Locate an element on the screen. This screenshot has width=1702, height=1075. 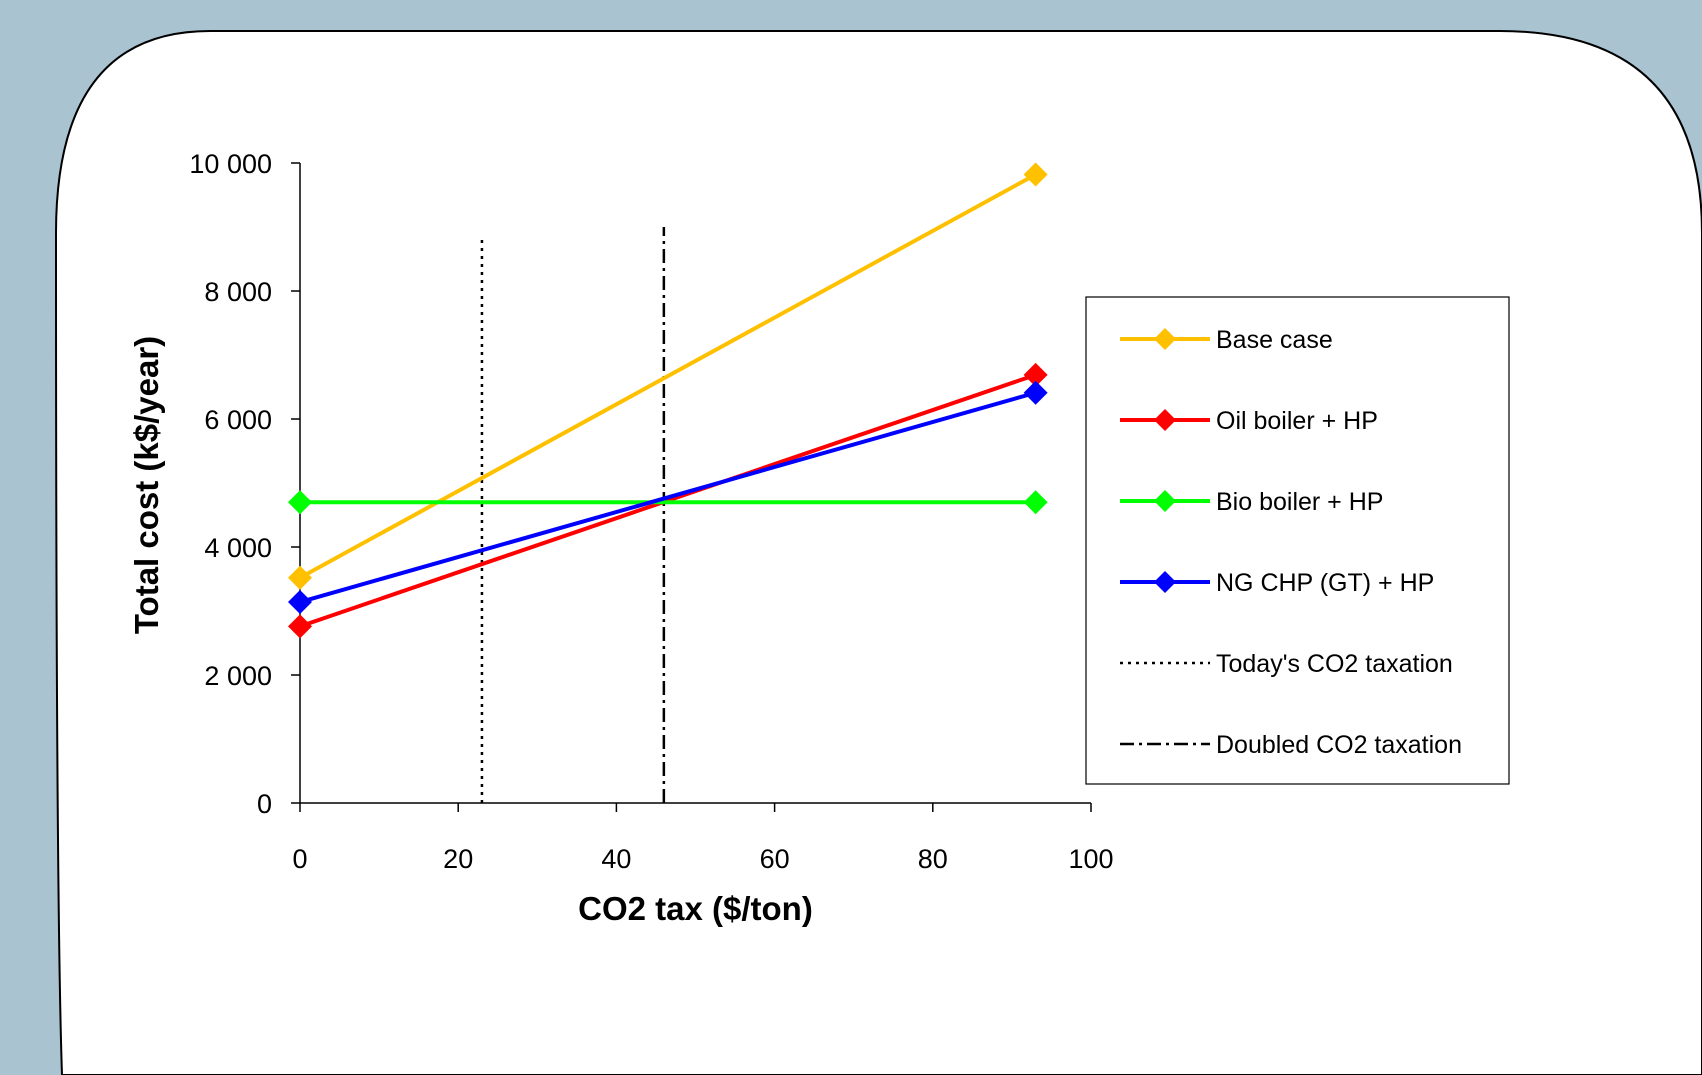
y-tick-label: 4 000 is located at coordinates (238, 548).